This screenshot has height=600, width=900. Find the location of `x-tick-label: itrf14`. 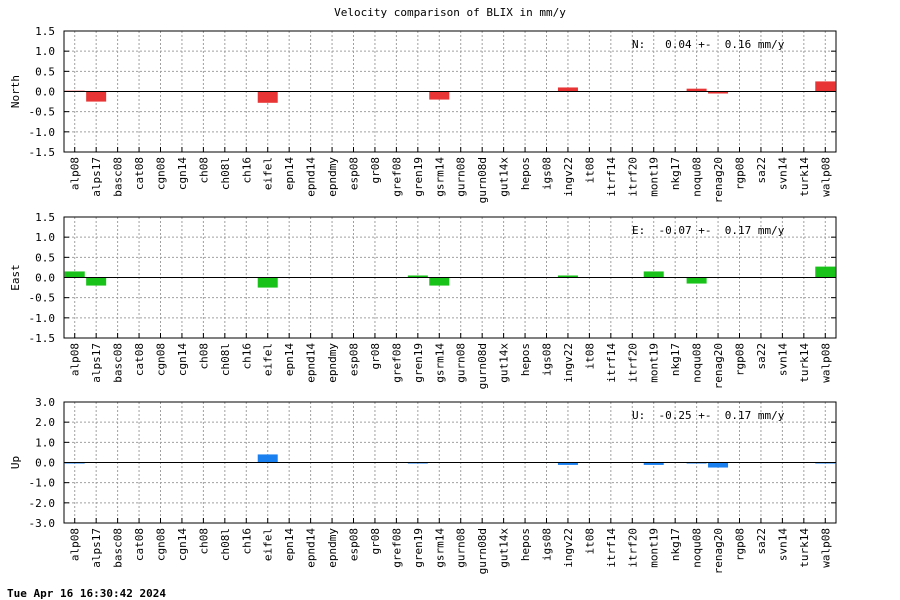

x-tick-label: itrf14 is located at coordinates (611, 548).